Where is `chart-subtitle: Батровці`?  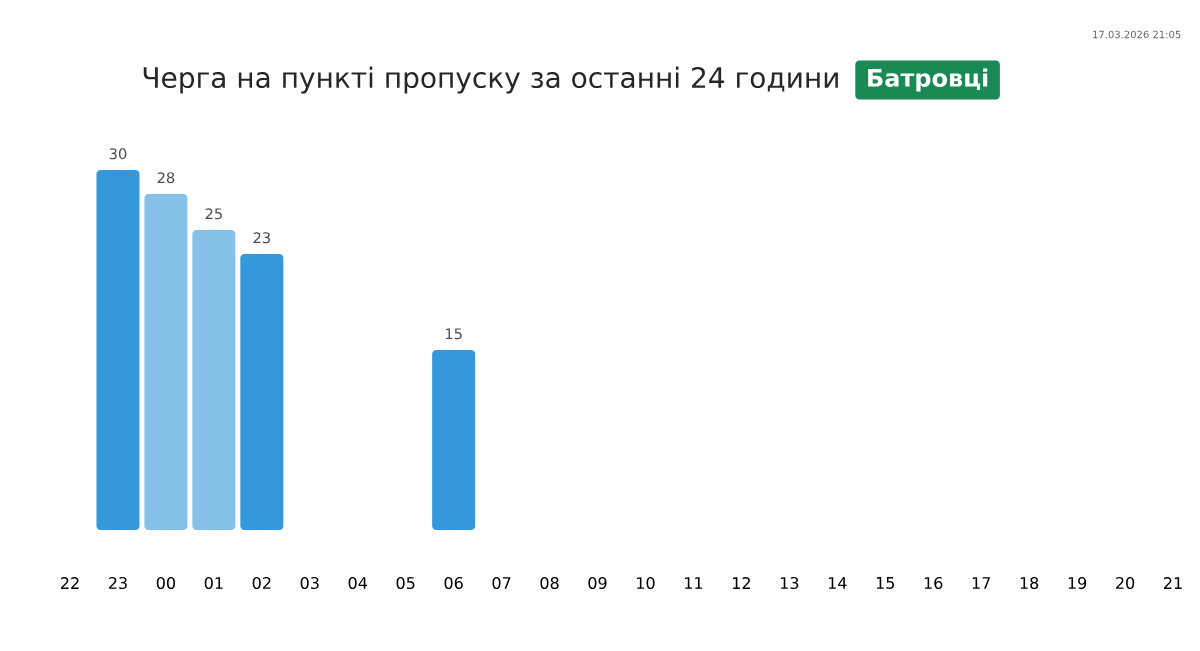 chart-subtitle: Батровці is located at coordinates (928, 80).